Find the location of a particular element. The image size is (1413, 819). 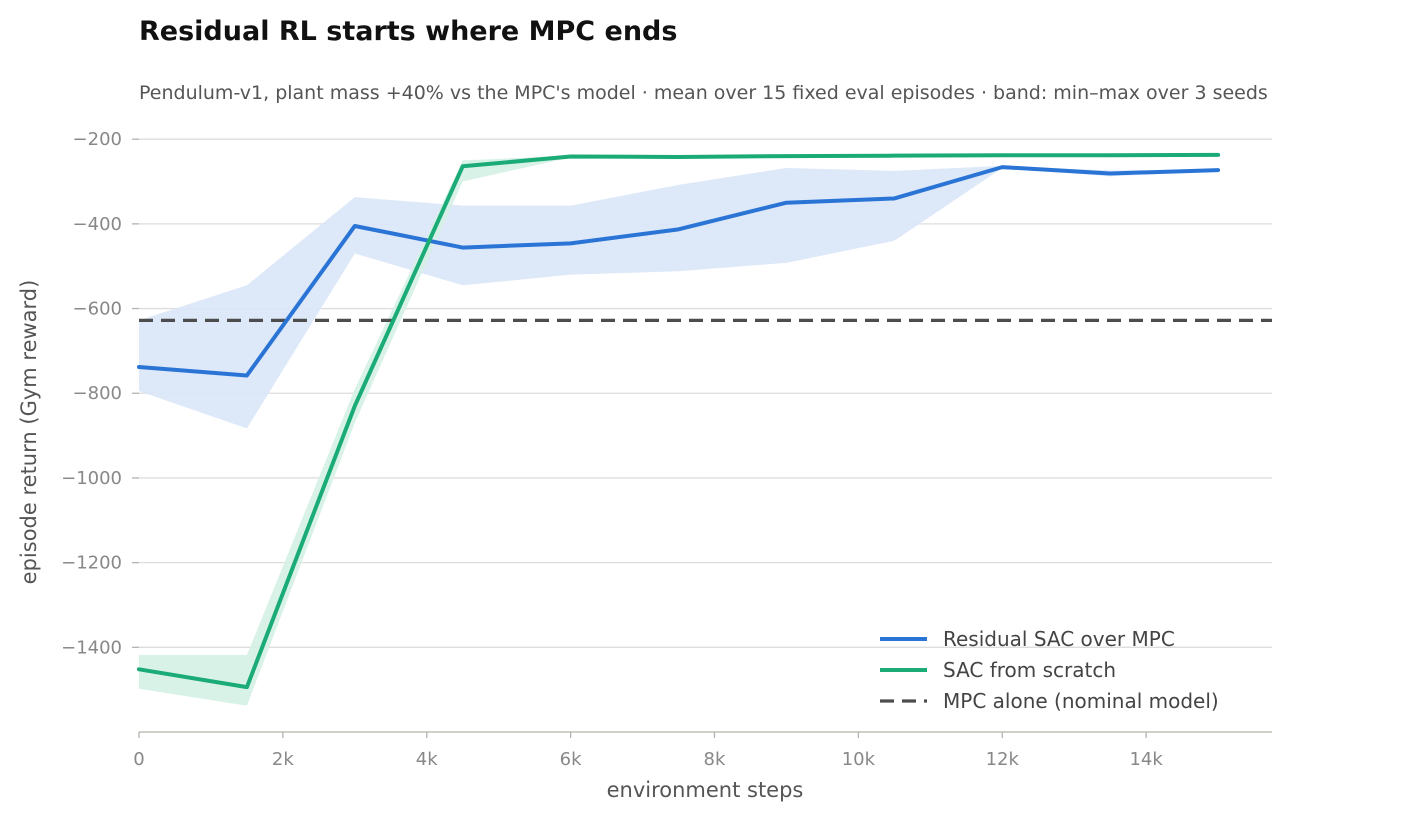

chart-title: Residual RL starts where MPC ends is located at coordinates (408, 31).